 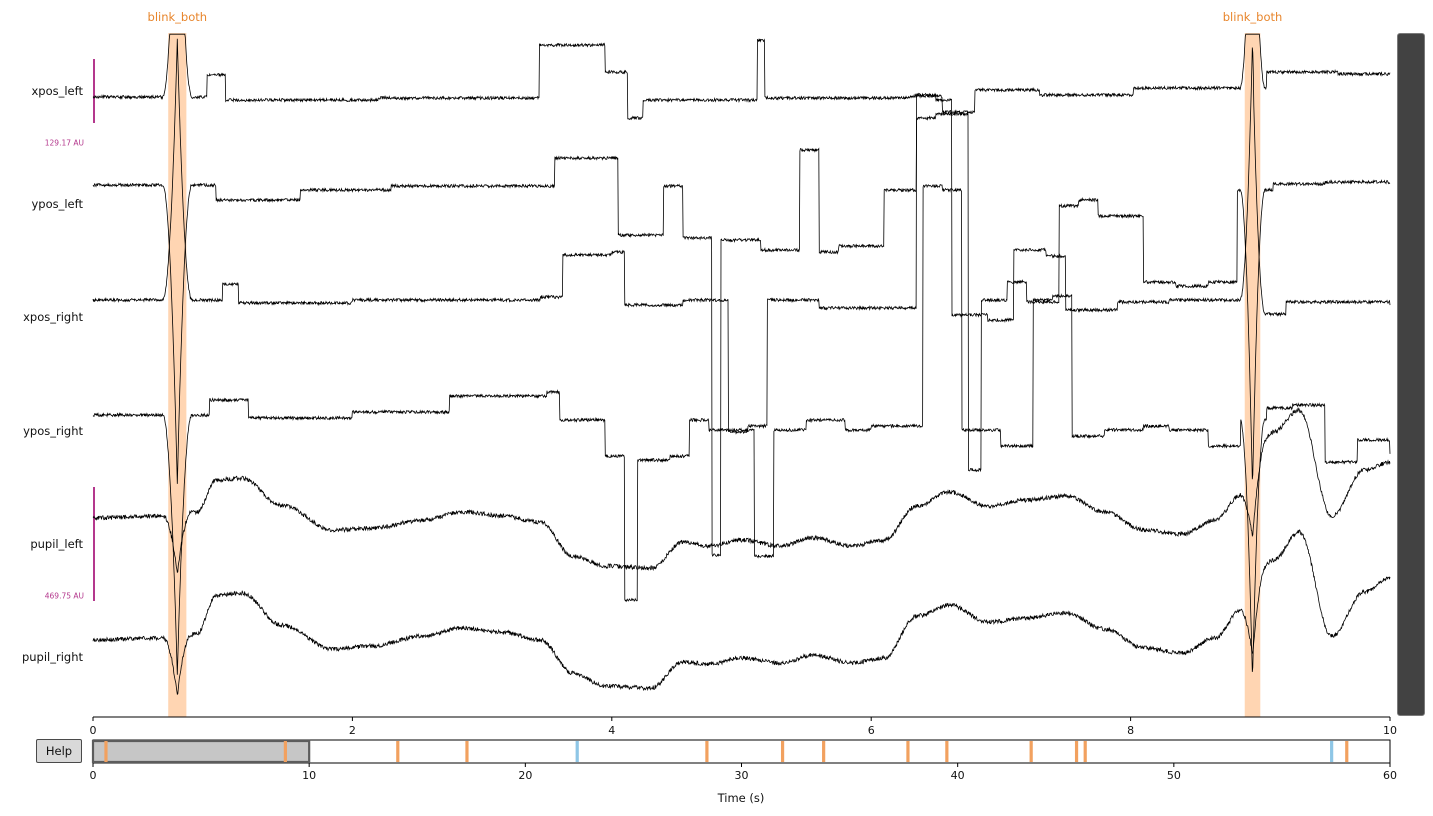 I want to click on vertical-scrollbar, so click(x=1411, y=374).